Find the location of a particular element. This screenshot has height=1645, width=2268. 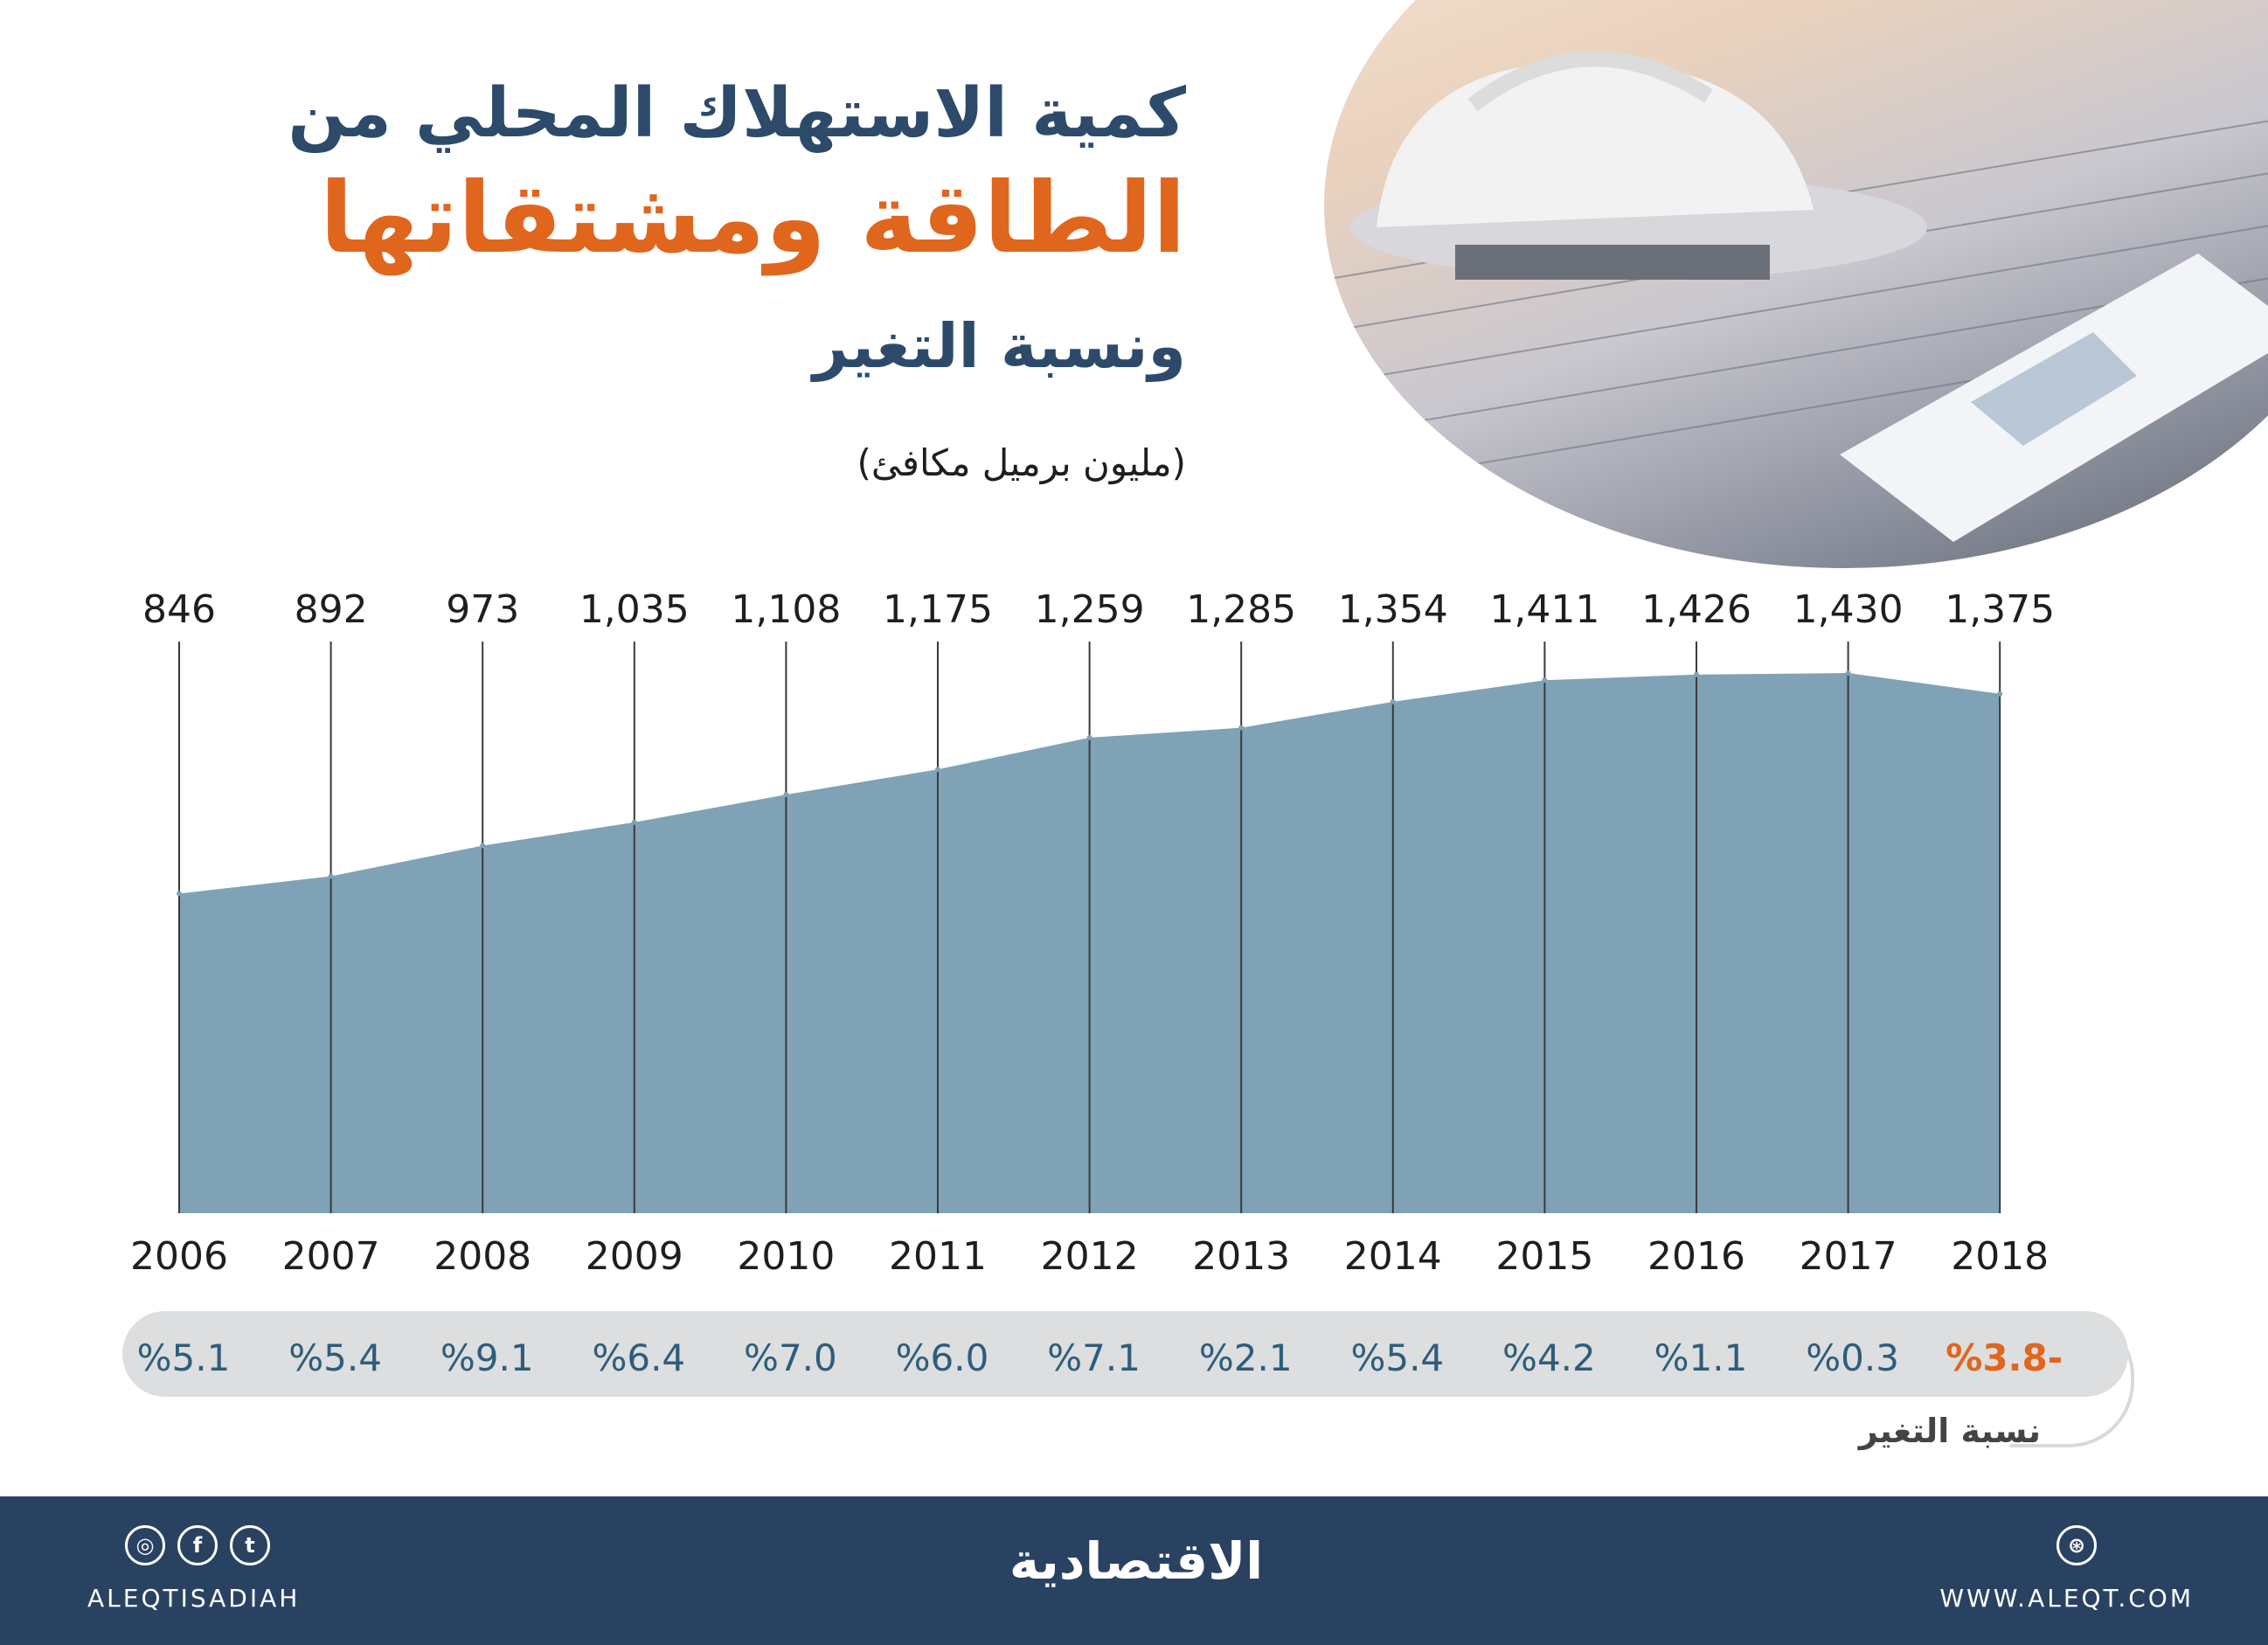

change-label: %6.4 is located at coordinates (638, 1357).